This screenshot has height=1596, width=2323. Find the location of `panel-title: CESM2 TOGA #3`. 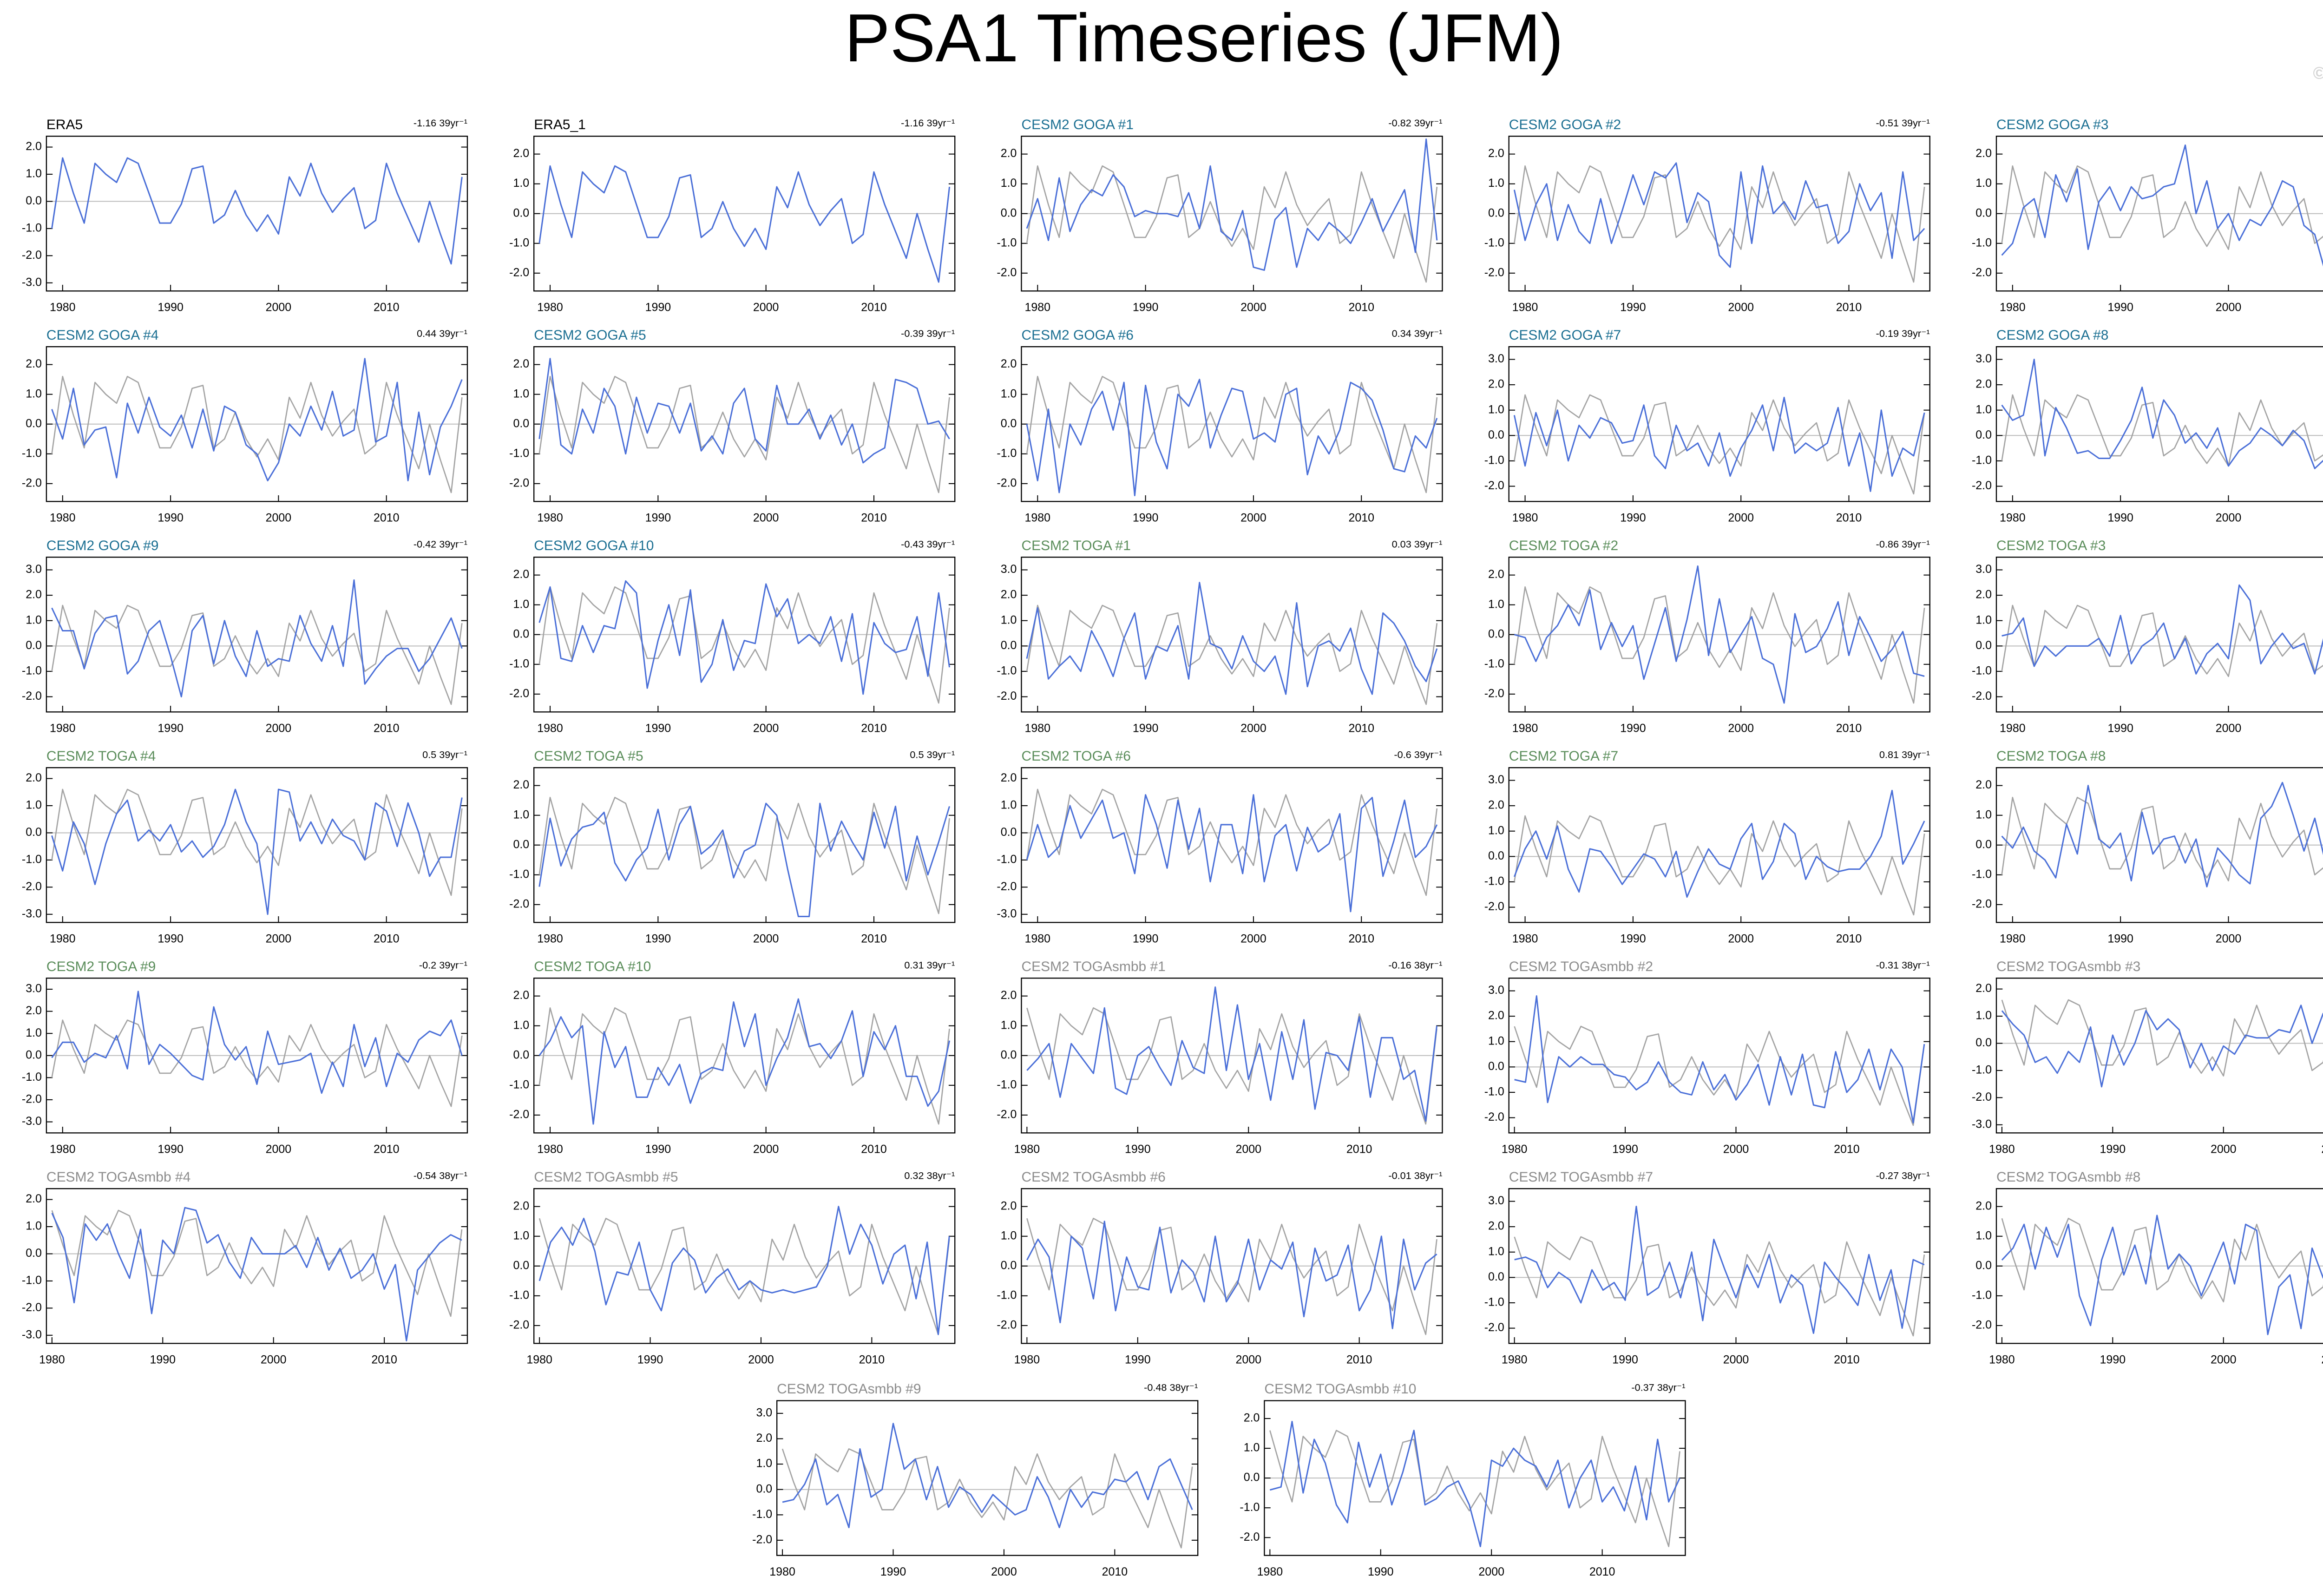

panel-title: CESM2 TOGA #3 is located at coordinates (2051, 545).